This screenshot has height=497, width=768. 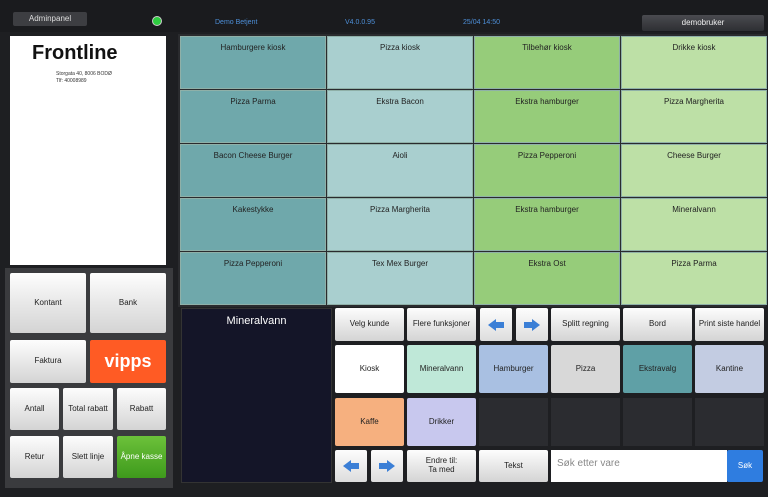 What do you see at coordinates (253, 170) in the screenshot?
I see `product-button: Bacon Cheese Burger` at bounding box center [253, 170].